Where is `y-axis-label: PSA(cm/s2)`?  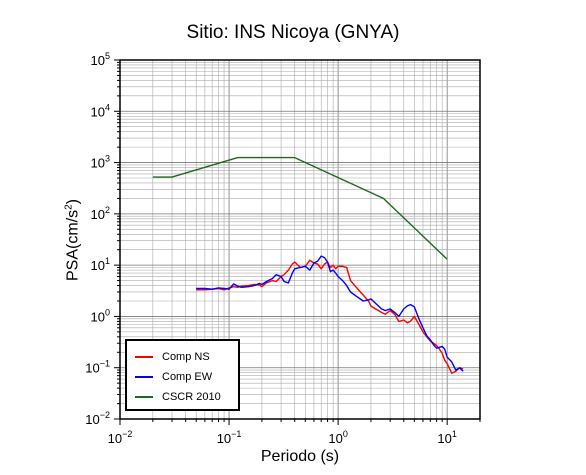
y-axis-label: PSA(cm/s2) is located at coordinates (72, 240).